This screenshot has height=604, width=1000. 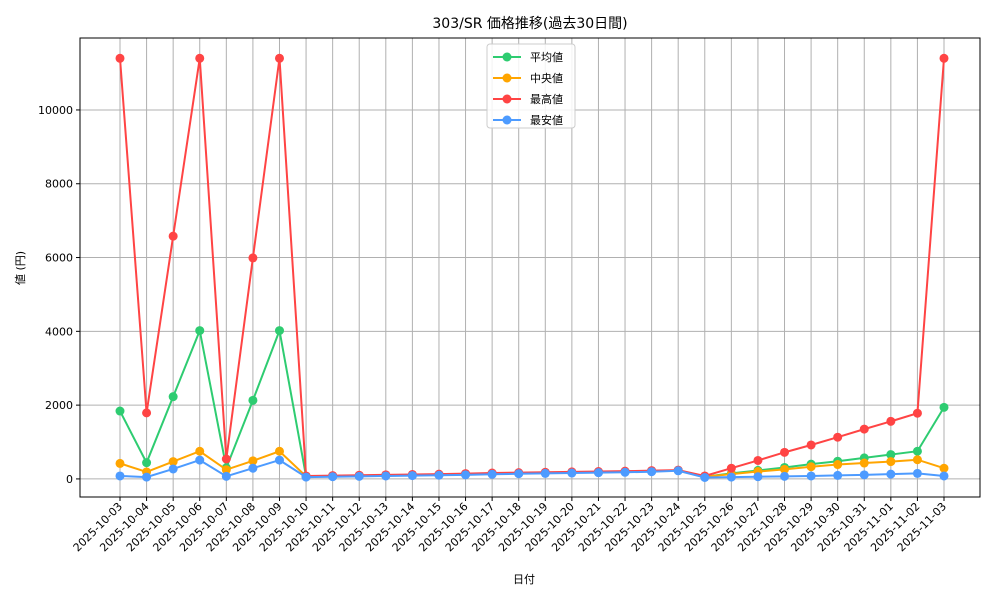 What do you see at coordinates (546, 78) in the screenshot?
I see `legend-label: 中央値` at bounding box center [546, 78].